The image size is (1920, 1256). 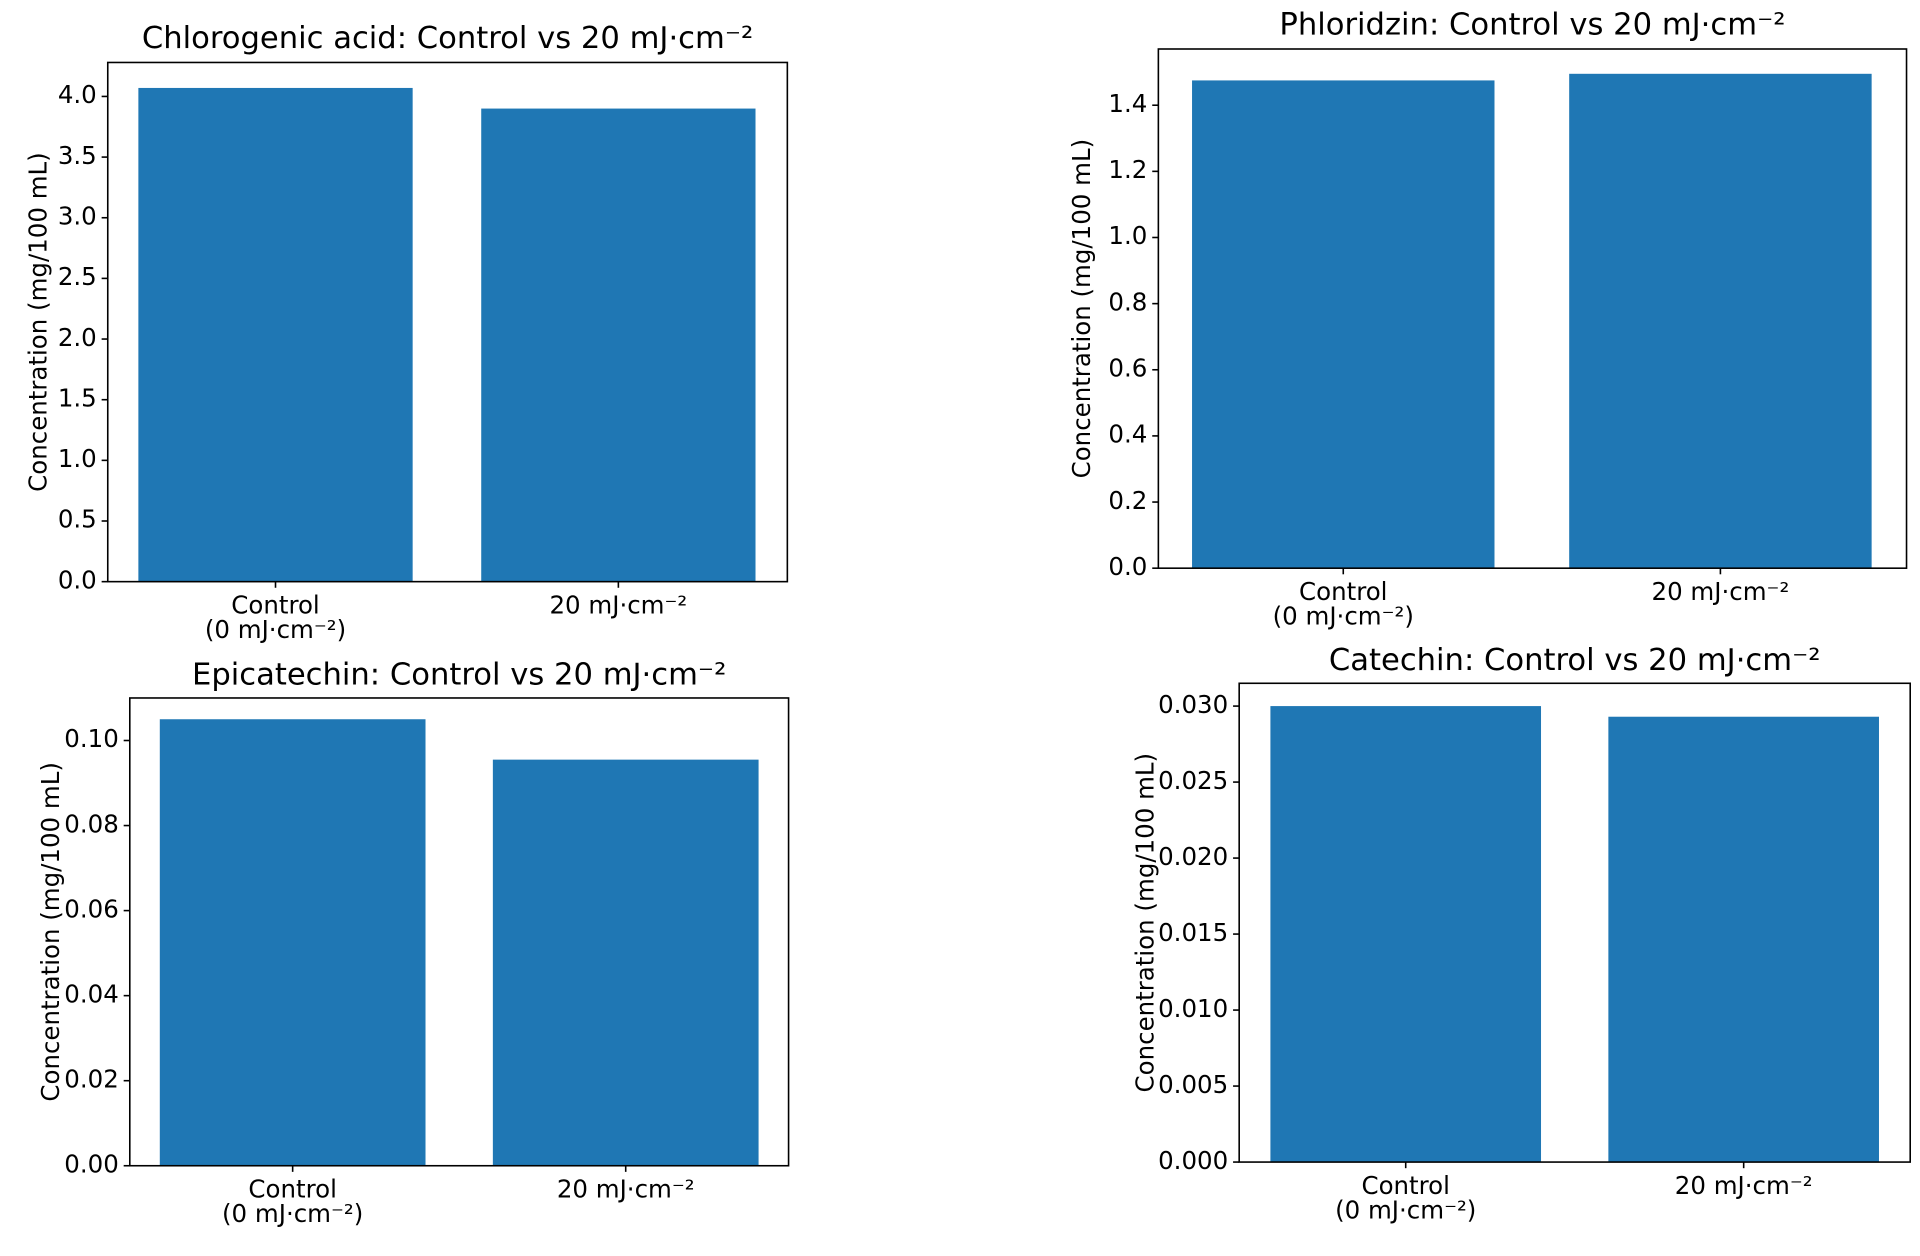 I want to click on y-tick-label: 0.5, so click(x=77, y=519).